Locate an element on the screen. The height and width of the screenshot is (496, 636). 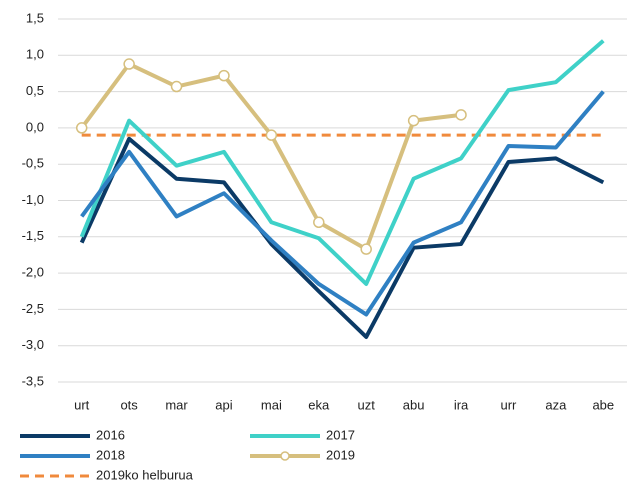
y-tick-label: 1,5 is located at coordinates (35, 17).